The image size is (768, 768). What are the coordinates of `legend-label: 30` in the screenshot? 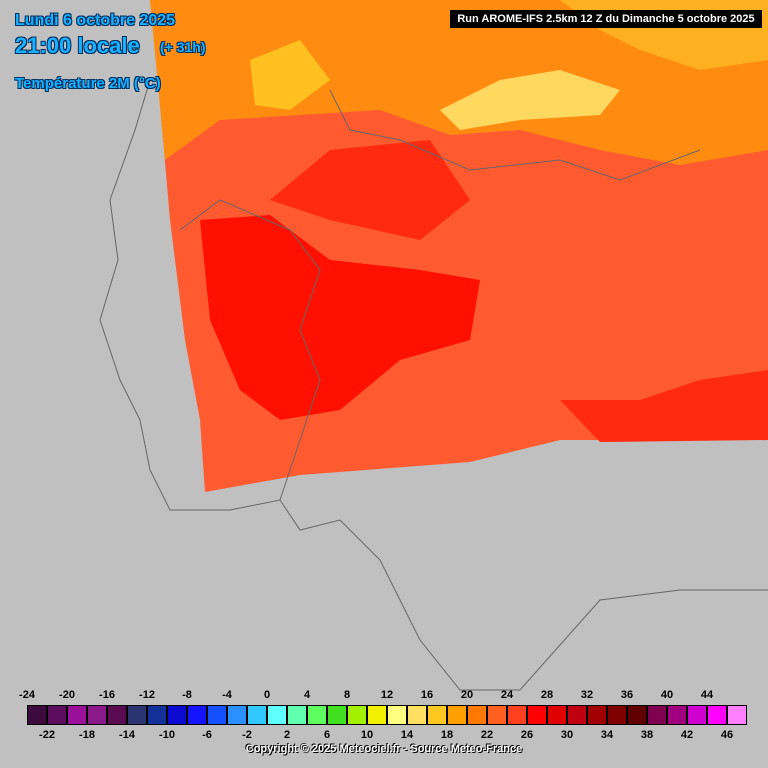 It's located at (567, 735).